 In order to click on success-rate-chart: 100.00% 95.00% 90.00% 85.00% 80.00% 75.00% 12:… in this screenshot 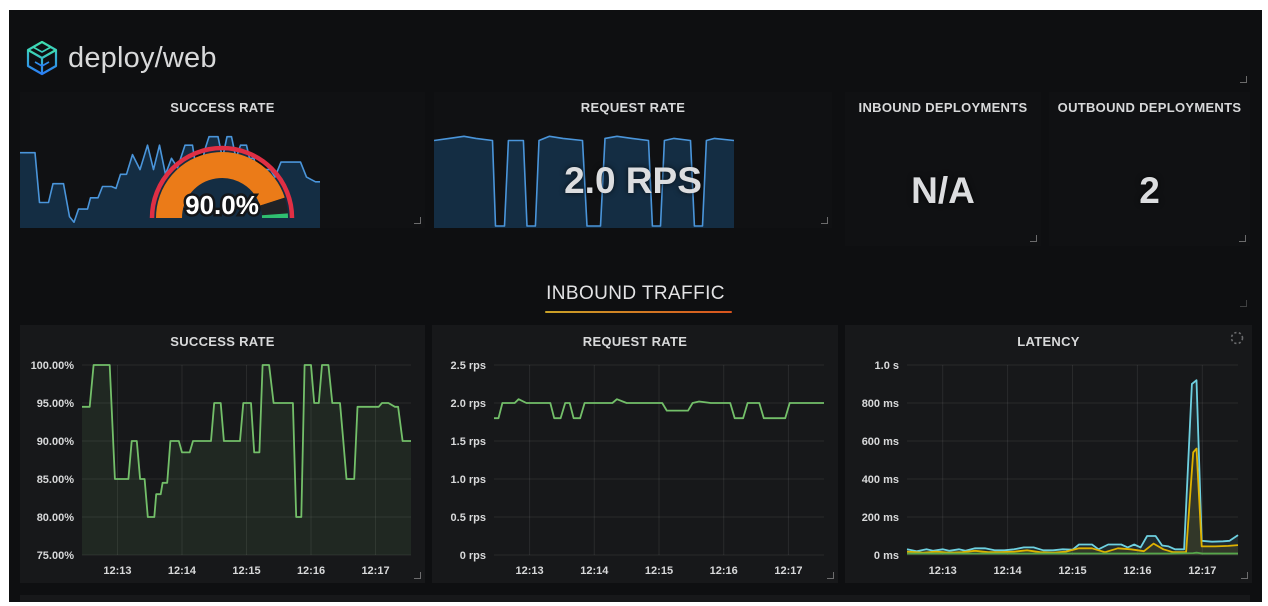, I will do `click(222, 468)`.